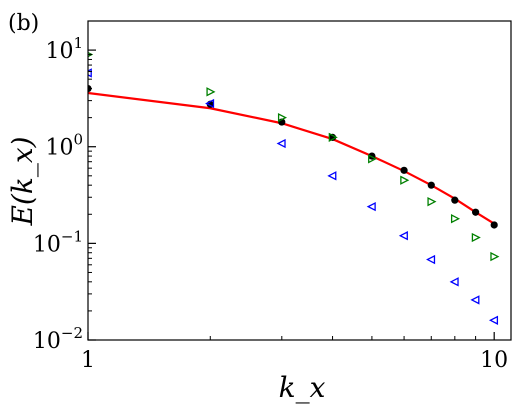 This screenshot has height=410, width=524. What do you see at coordinates (64, 146) in the screenshot?
I see `y-tick-label: 10⁰` at bounding box center [64, 146].